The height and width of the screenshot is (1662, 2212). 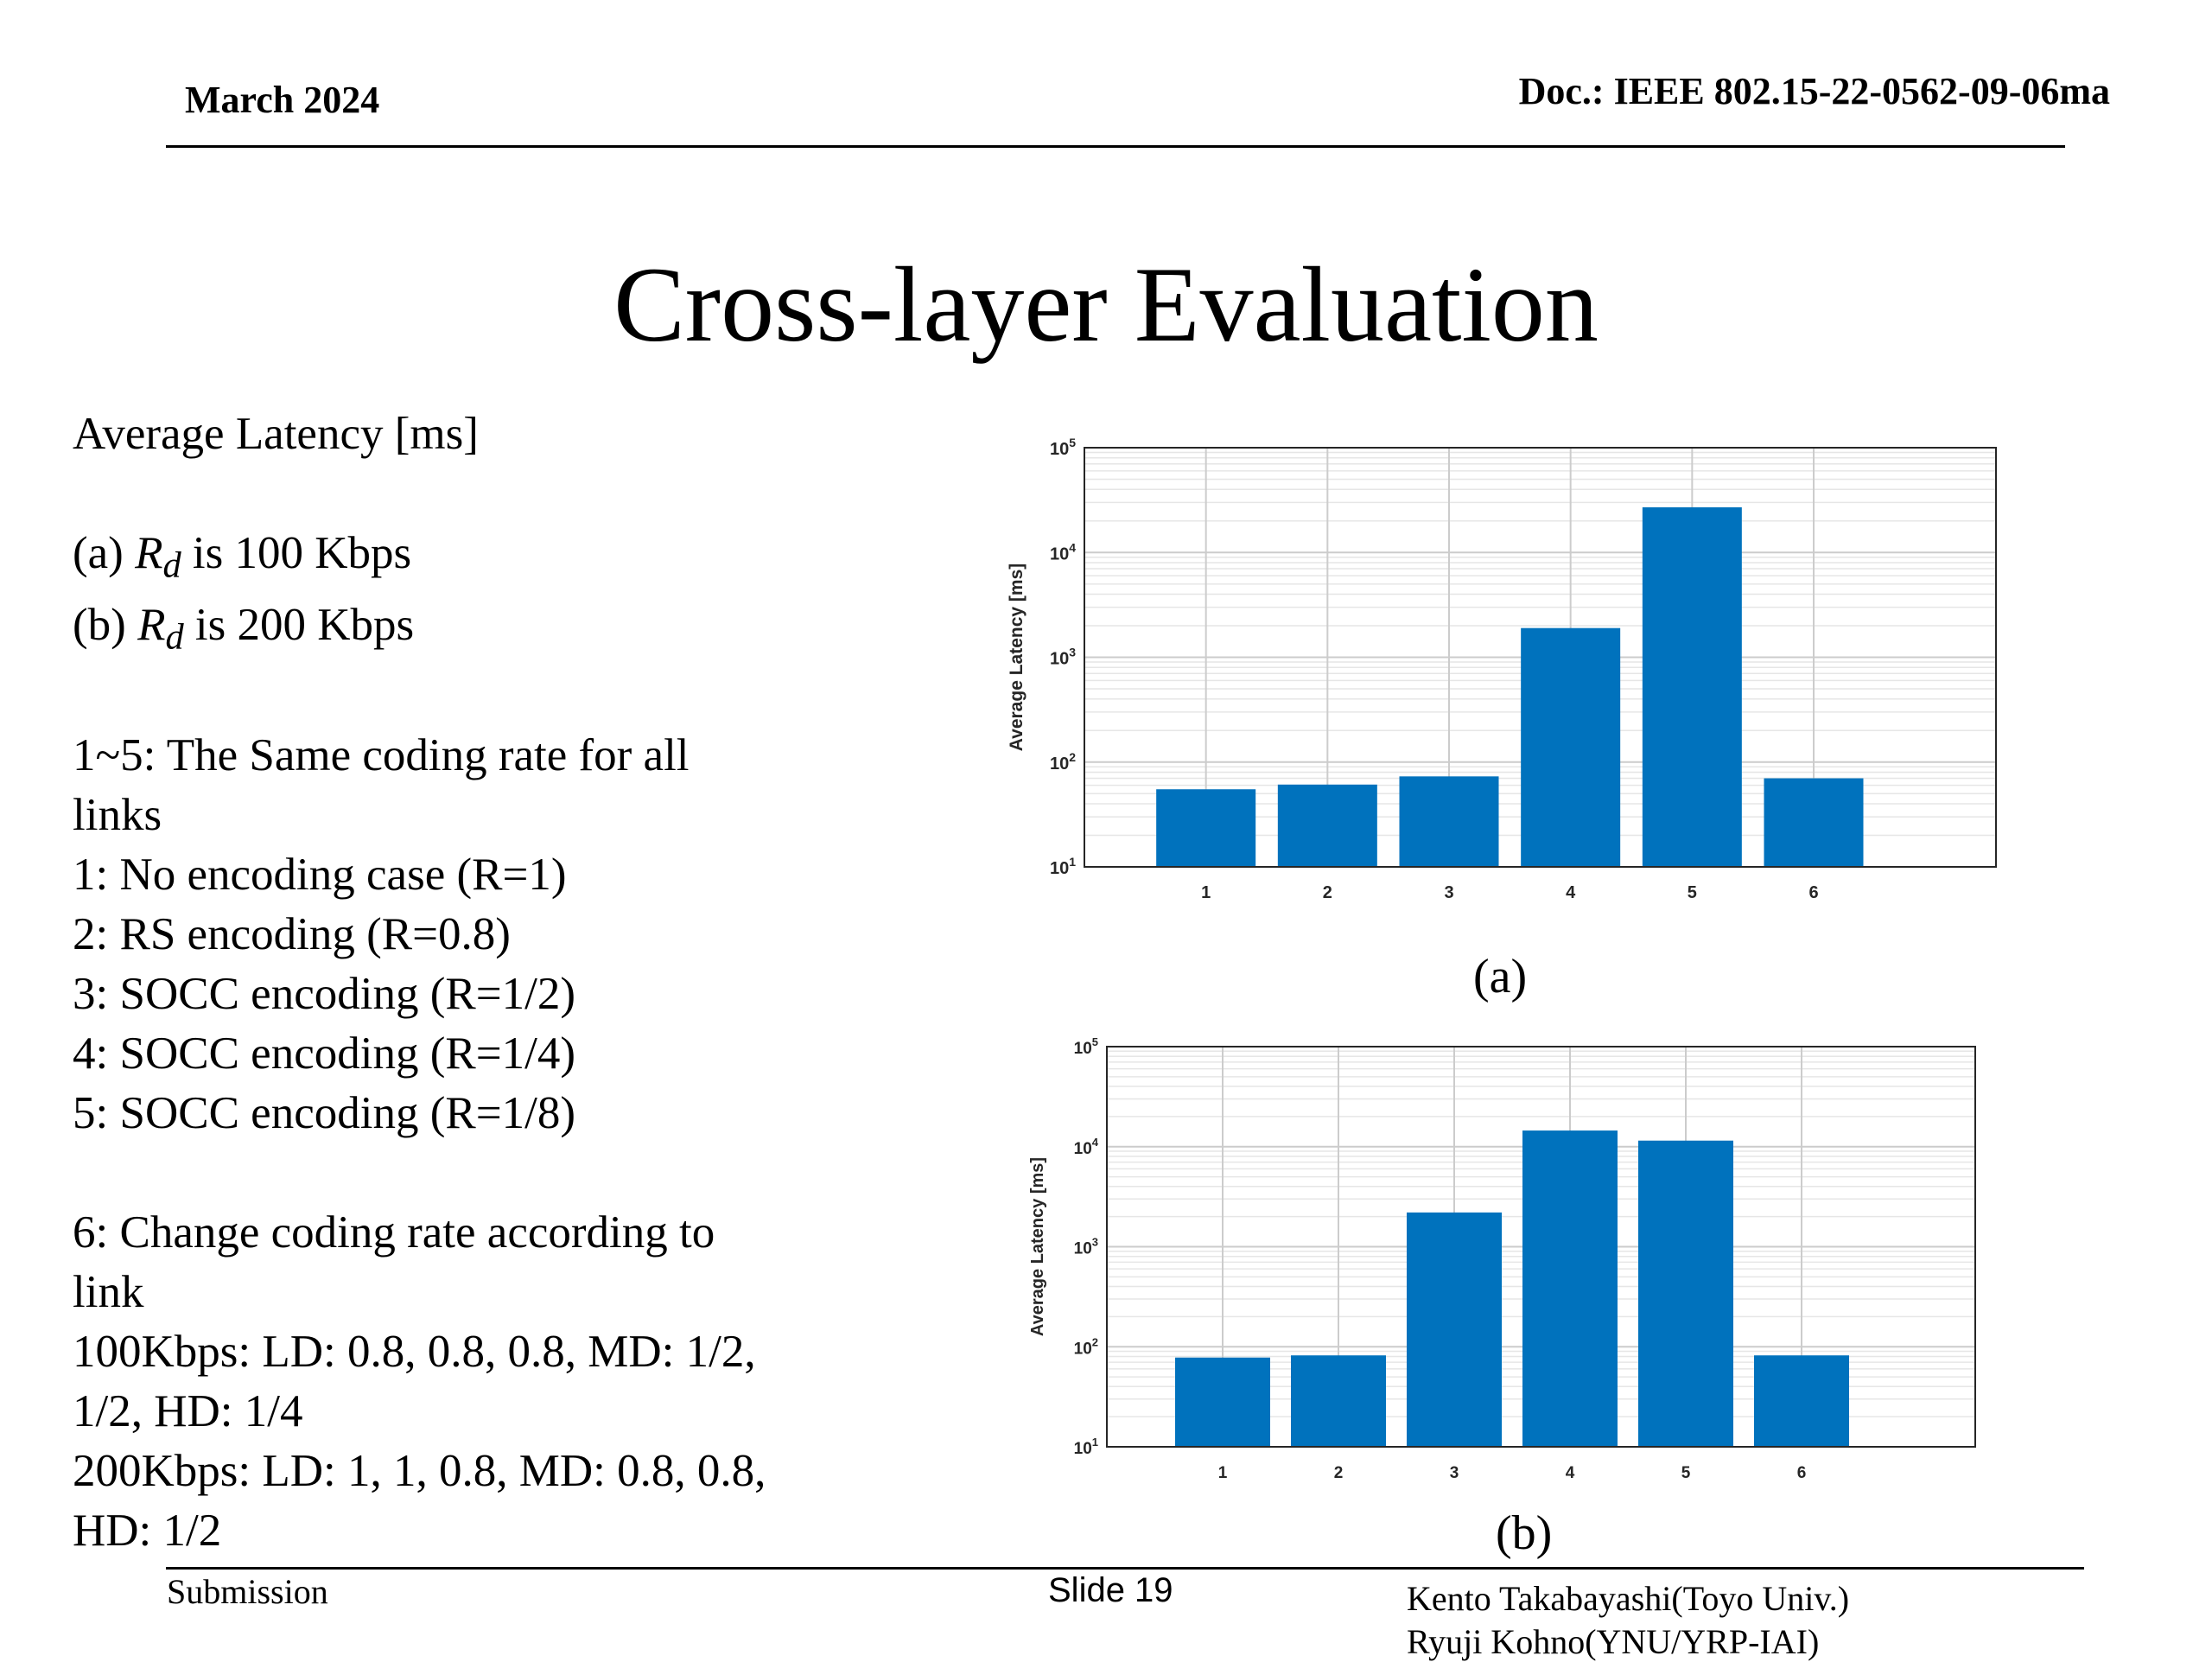 What do you see at coordinates (394, 1232) in the screenshot?
I see `adaptive-rate-line: 6: Change coding rate according to` at bounding box center [394, 1232].